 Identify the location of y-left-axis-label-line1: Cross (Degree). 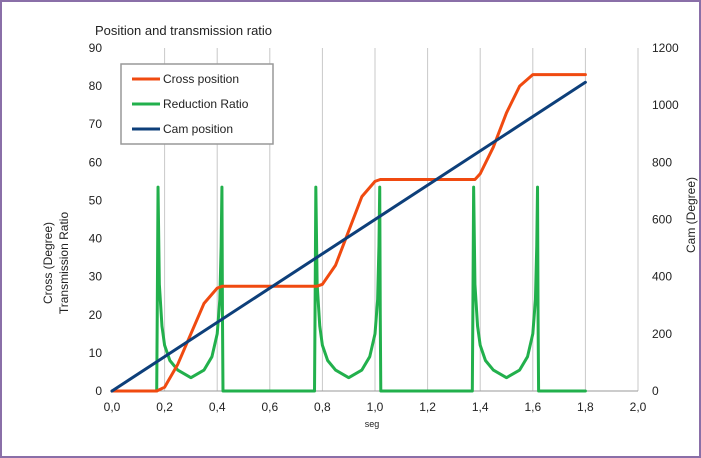
(48, 263).